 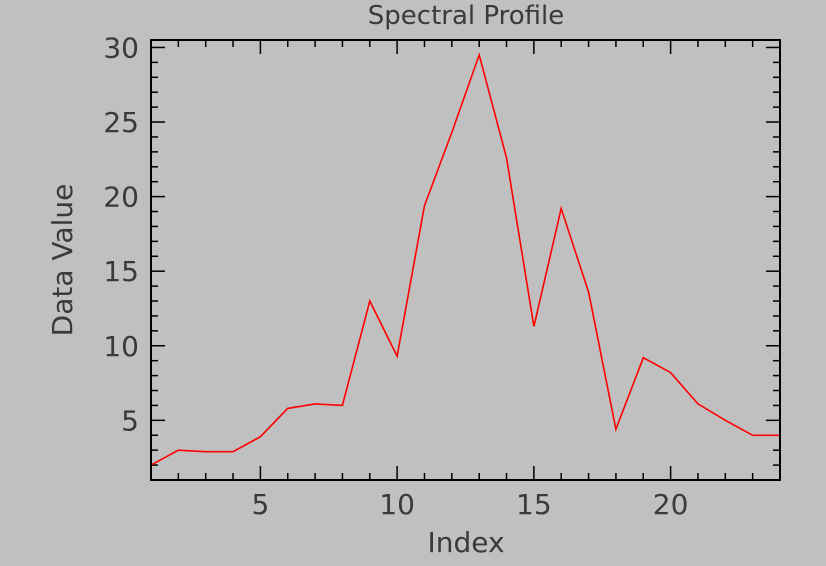 I want to click on y-axis-label: Data Value, so click(x=62, y=260).